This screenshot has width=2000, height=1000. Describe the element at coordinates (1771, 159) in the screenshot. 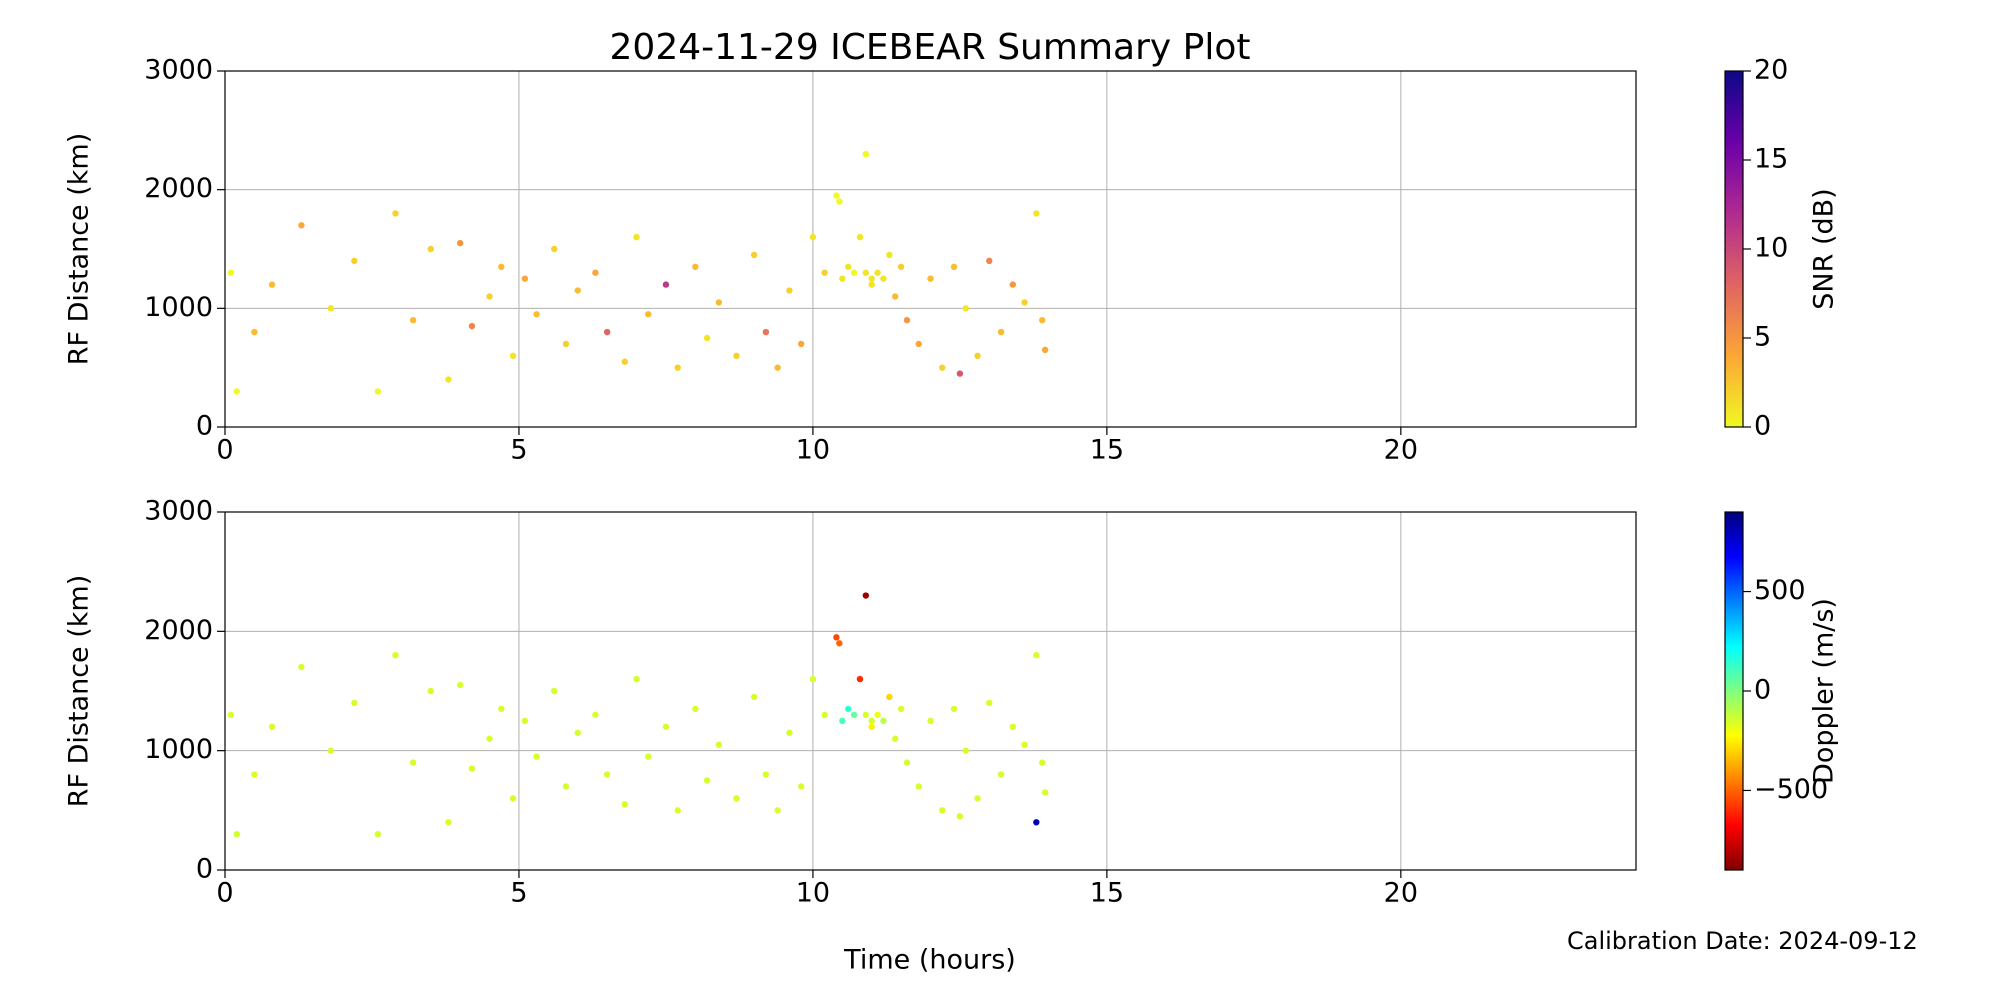

I see `colorbar-tick-label: 15` at that location.